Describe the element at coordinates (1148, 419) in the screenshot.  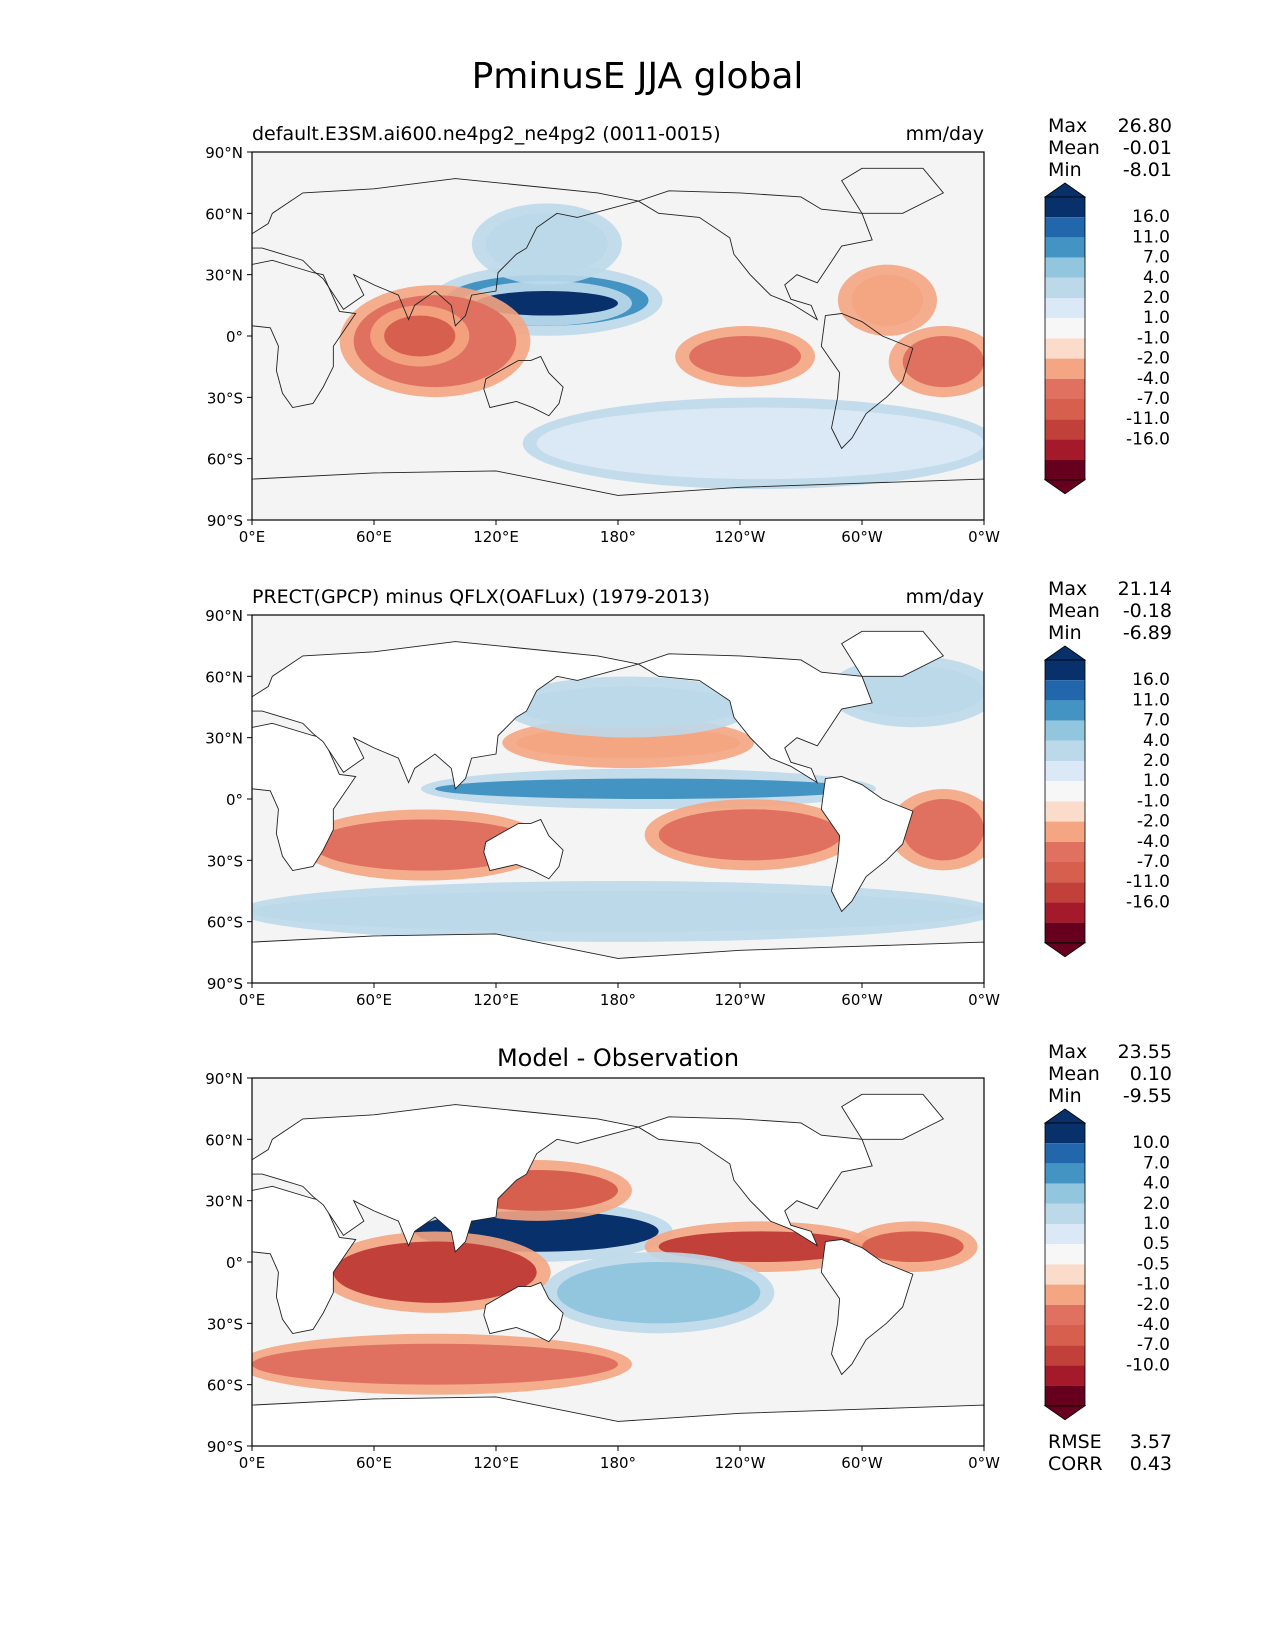
I see `colorbar-tick-label: -11.0` at that location.